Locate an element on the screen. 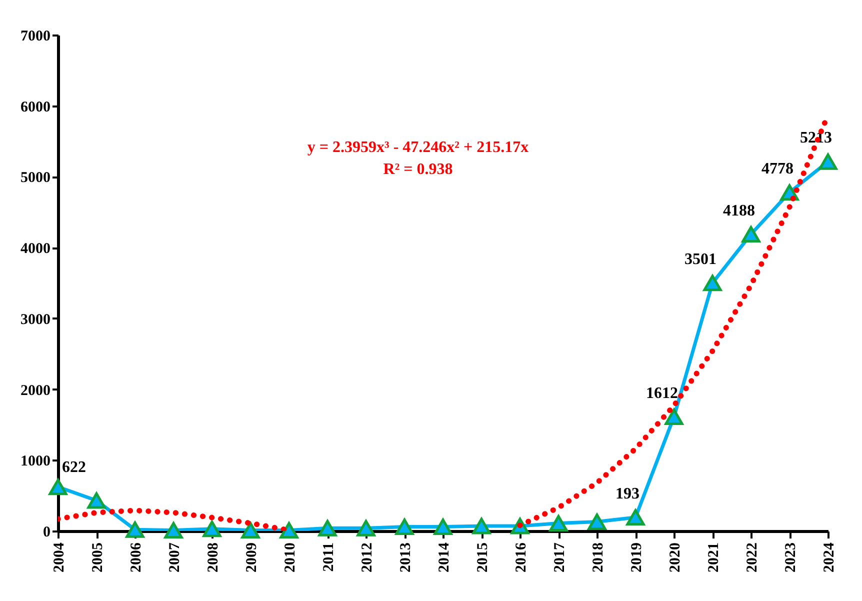  x-tick-label: 2024 is located at coordinates (830, 557).